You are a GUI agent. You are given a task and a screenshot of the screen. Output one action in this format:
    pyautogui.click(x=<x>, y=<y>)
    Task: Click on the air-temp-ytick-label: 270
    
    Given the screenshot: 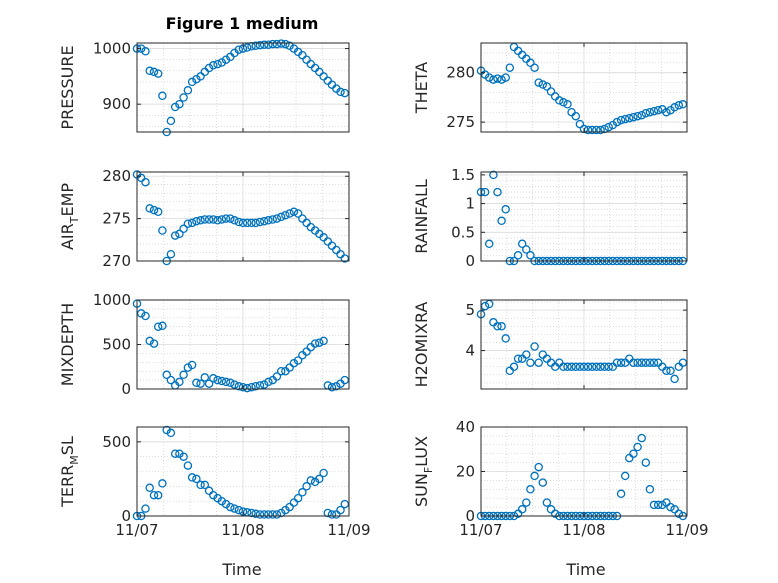 What is the action you would take?
    pyautogui.click(x=116, y=261)
    